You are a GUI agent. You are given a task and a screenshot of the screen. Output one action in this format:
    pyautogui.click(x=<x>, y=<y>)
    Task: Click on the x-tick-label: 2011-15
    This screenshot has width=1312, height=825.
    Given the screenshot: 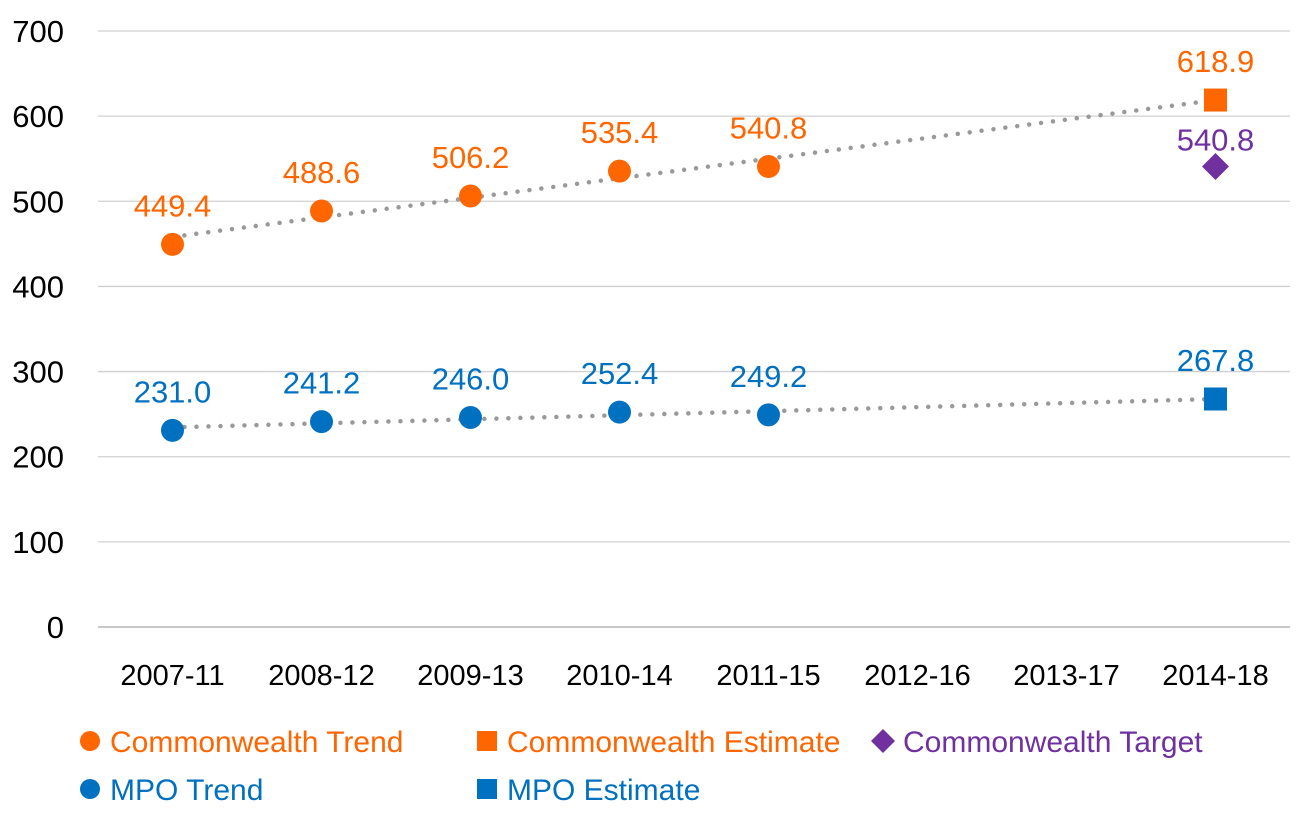 What is the action you would take?
    pyautogui.click(x=768, y=676)
    